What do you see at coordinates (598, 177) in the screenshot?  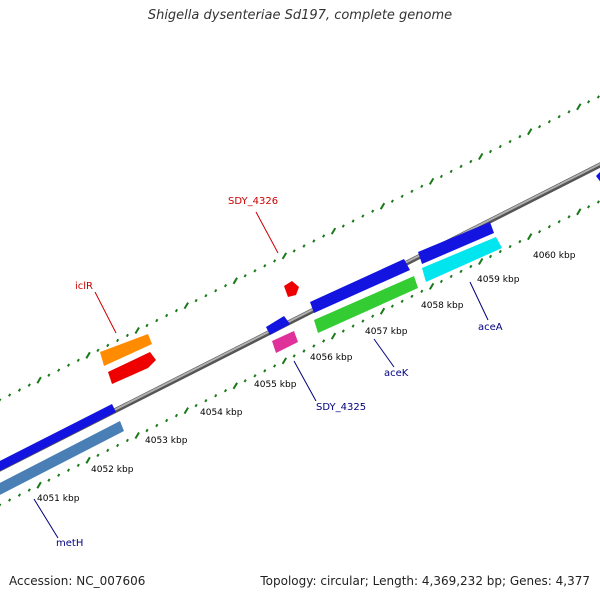 I see `gene-edge-fragment` at bounding box center [598, 177].